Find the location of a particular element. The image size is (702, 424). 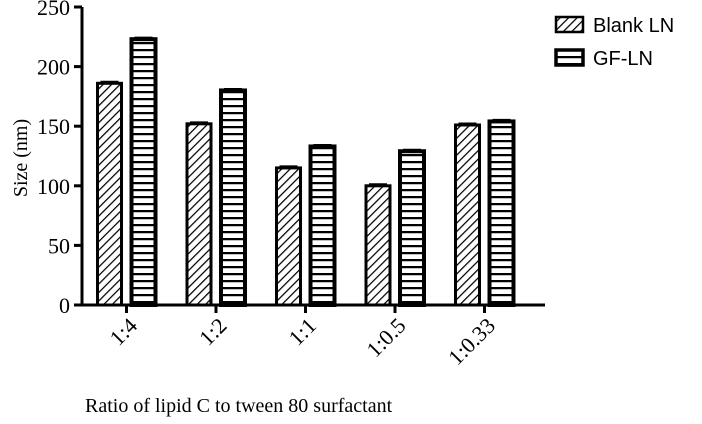

y-tick-label: 150 is located at coordinates (53, 126).